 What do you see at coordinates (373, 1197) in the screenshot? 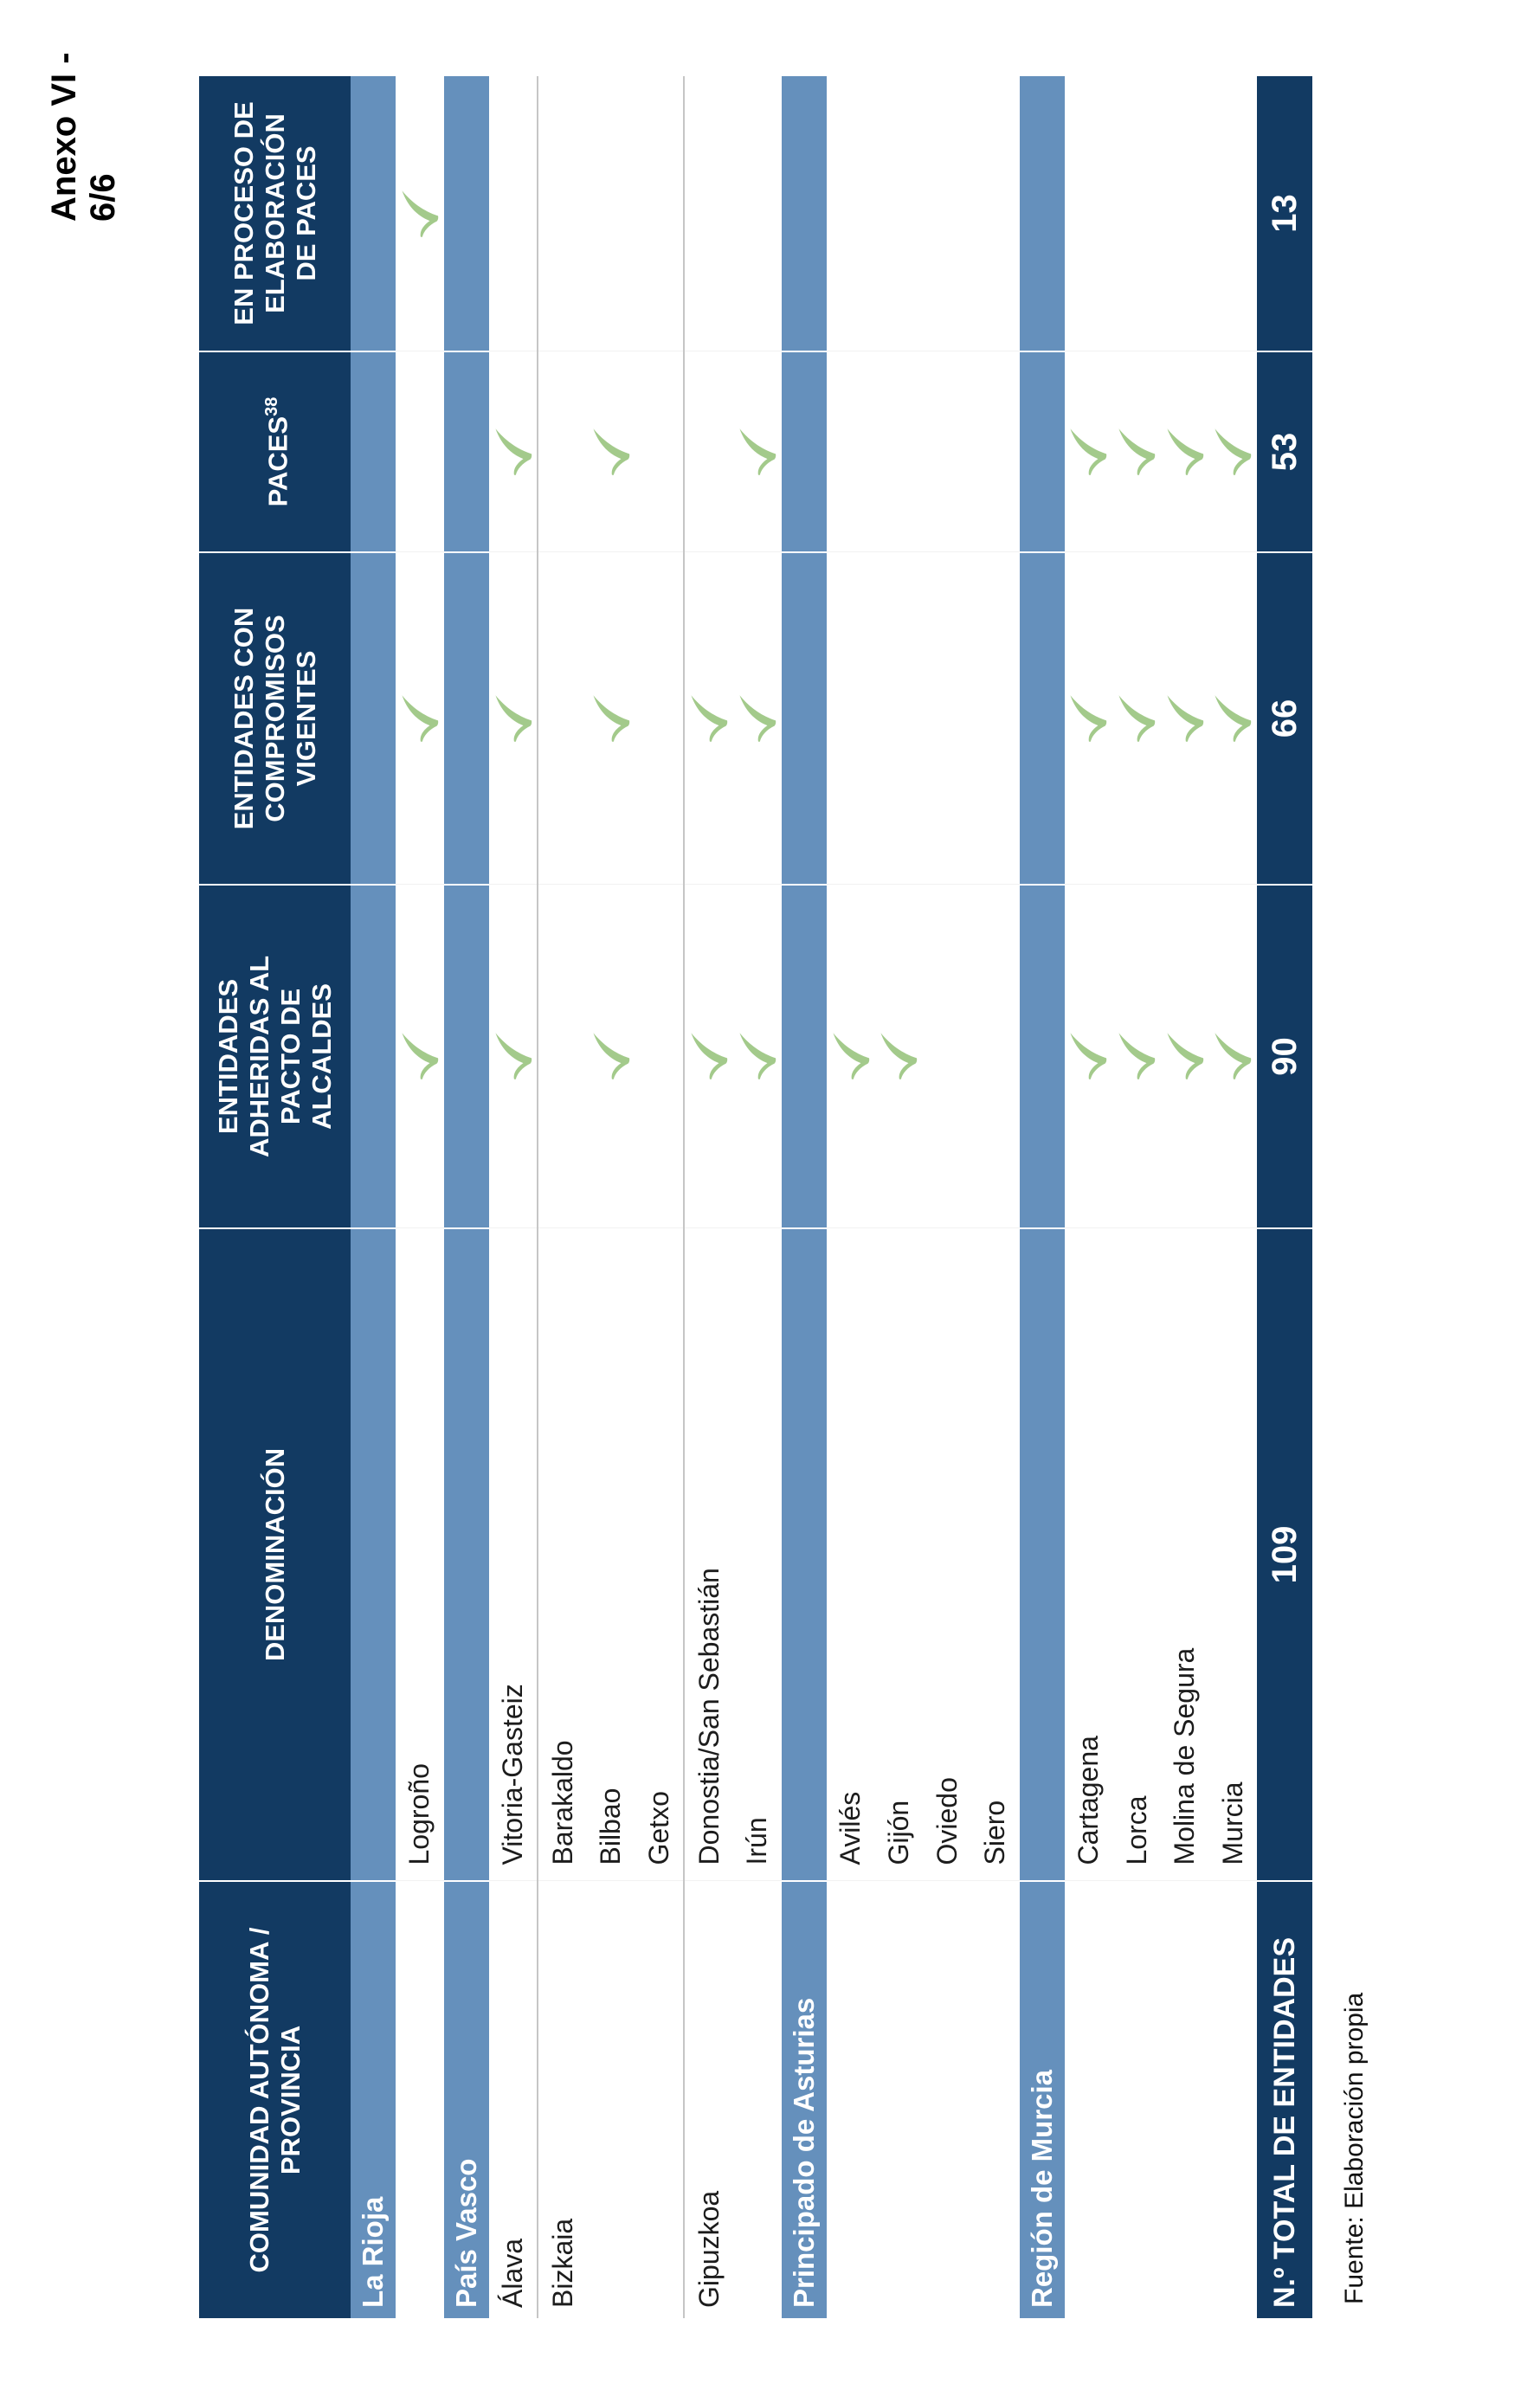
I see `section-row: La Rioja` at bounding box center [373, 1197].